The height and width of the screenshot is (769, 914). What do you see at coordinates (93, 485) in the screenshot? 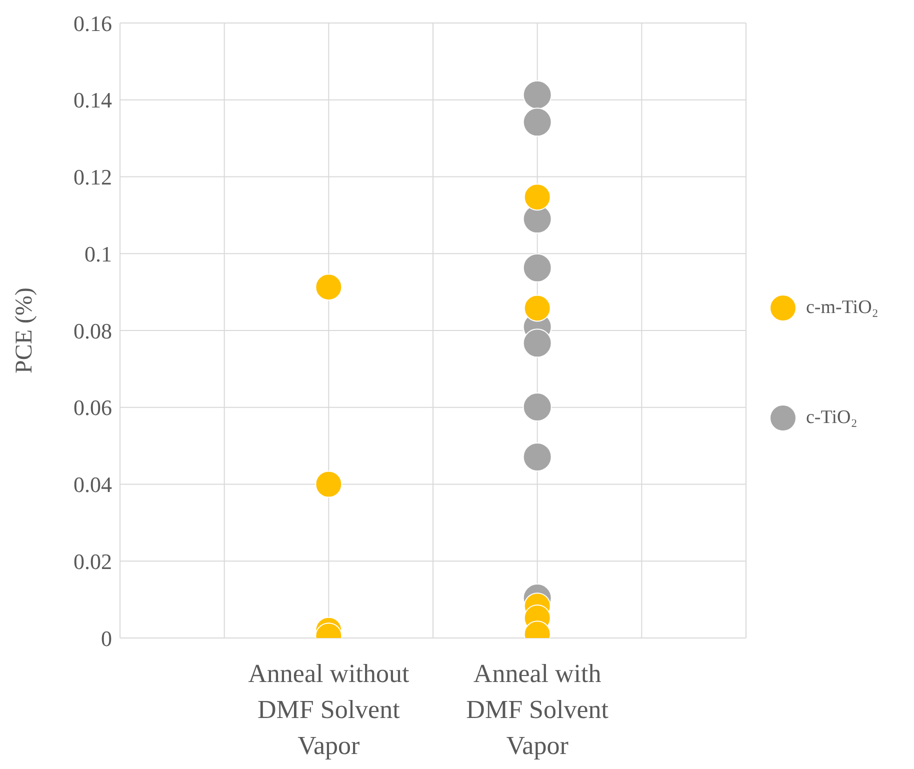
I see `y-tick-label: 0.04` at bounding box center [93, 485].